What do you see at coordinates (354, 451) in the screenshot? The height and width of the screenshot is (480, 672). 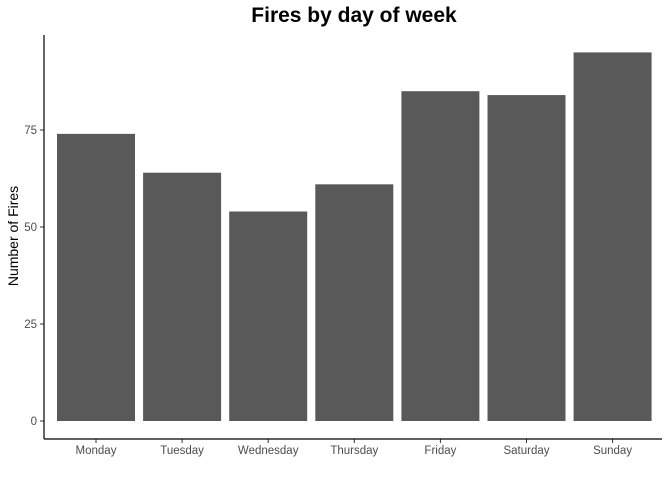 I see `x-tick-label: Thursday` at bounding box center [354, 451].